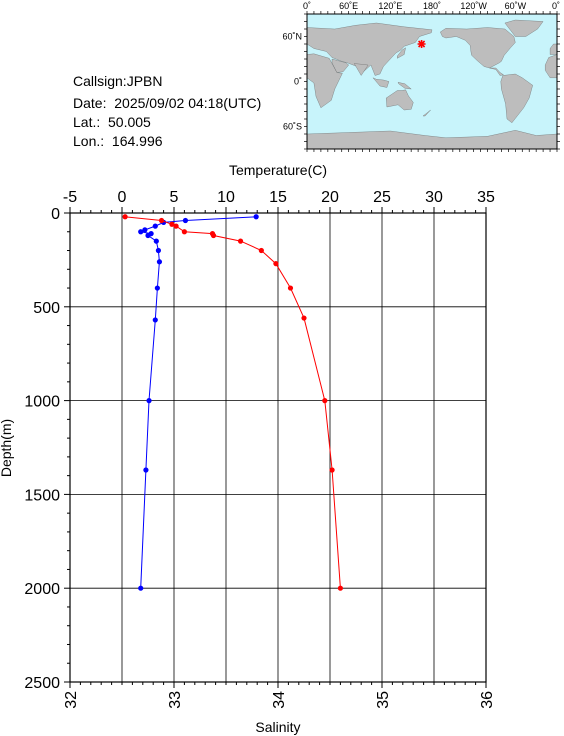 This screenshot has width=564, height=736. I want to click on left-axis-tick-label: 2000, so click(42, 589).